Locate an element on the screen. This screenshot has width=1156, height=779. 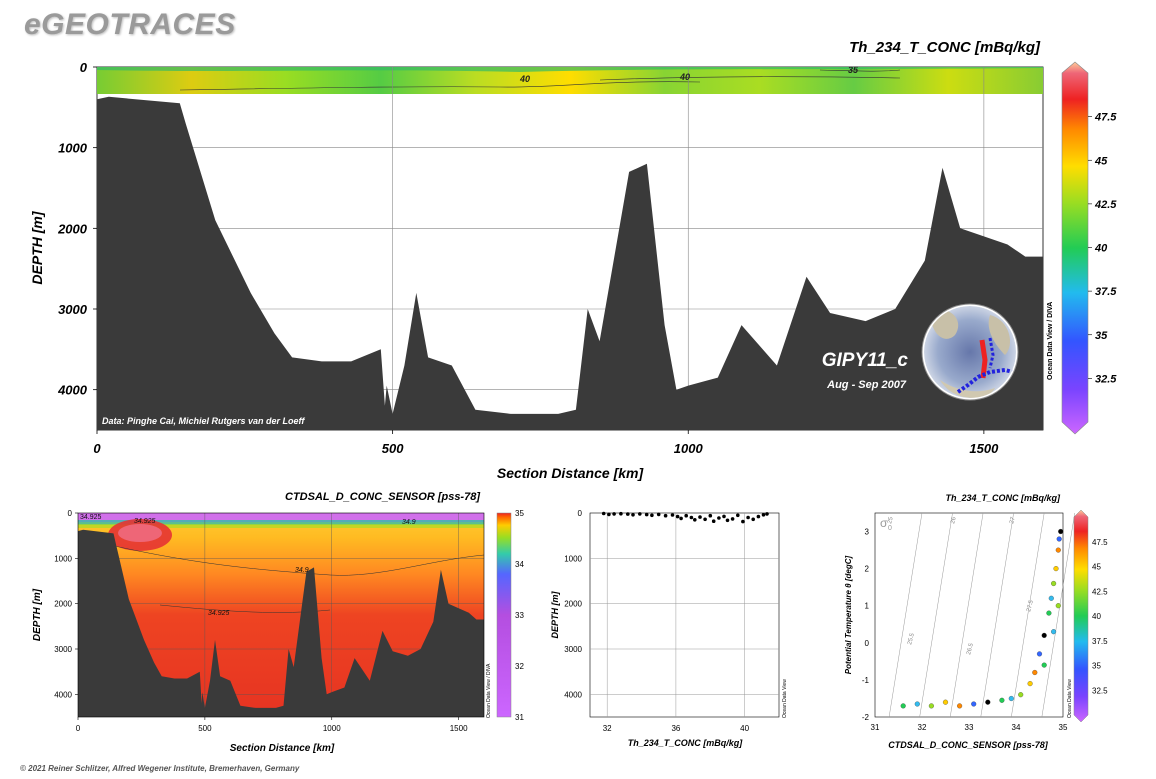
sal-contour-label-3: 34.9 is located at coordinates (409, 522).